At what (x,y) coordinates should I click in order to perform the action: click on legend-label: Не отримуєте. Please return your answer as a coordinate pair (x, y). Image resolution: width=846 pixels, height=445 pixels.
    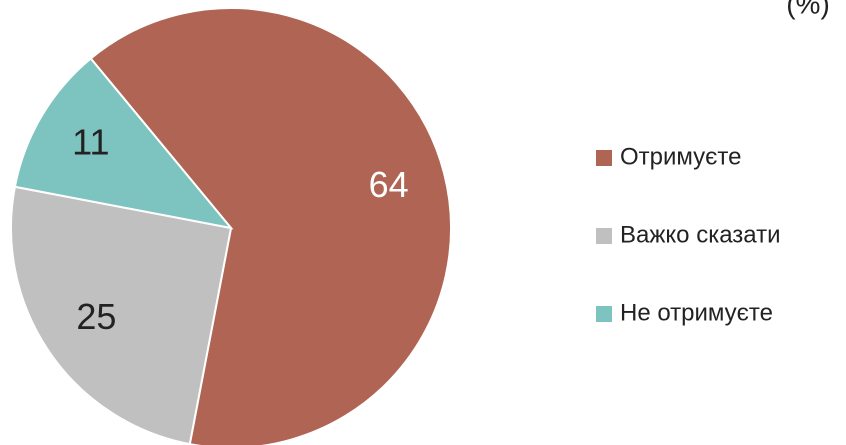
    Looking at the image, I should click on (696, 312).